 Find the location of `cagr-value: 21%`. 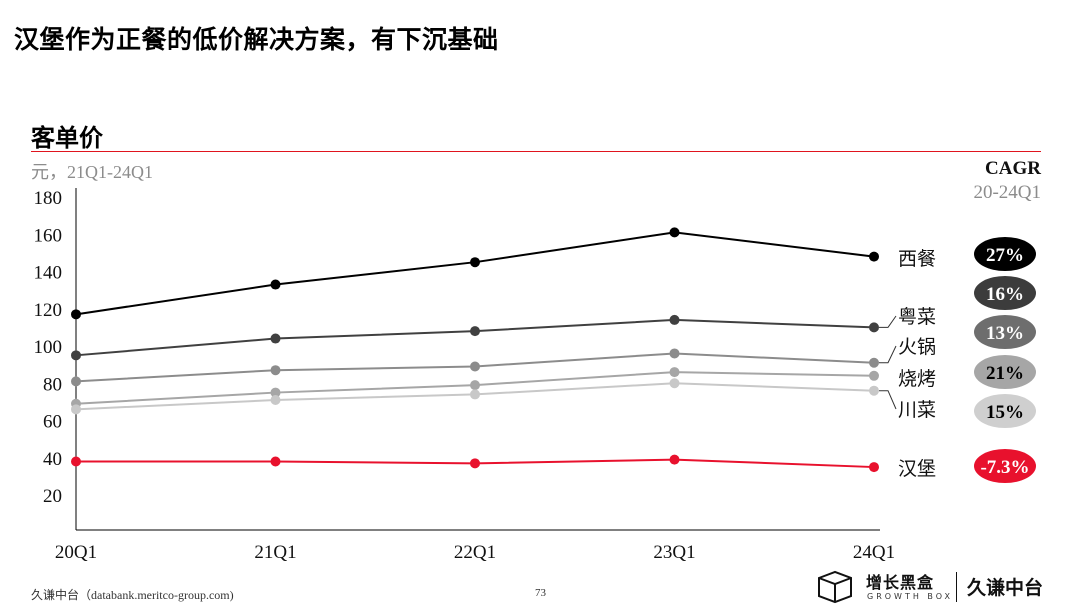

cagr-value: 21% is located at coordinates (1005, 373).